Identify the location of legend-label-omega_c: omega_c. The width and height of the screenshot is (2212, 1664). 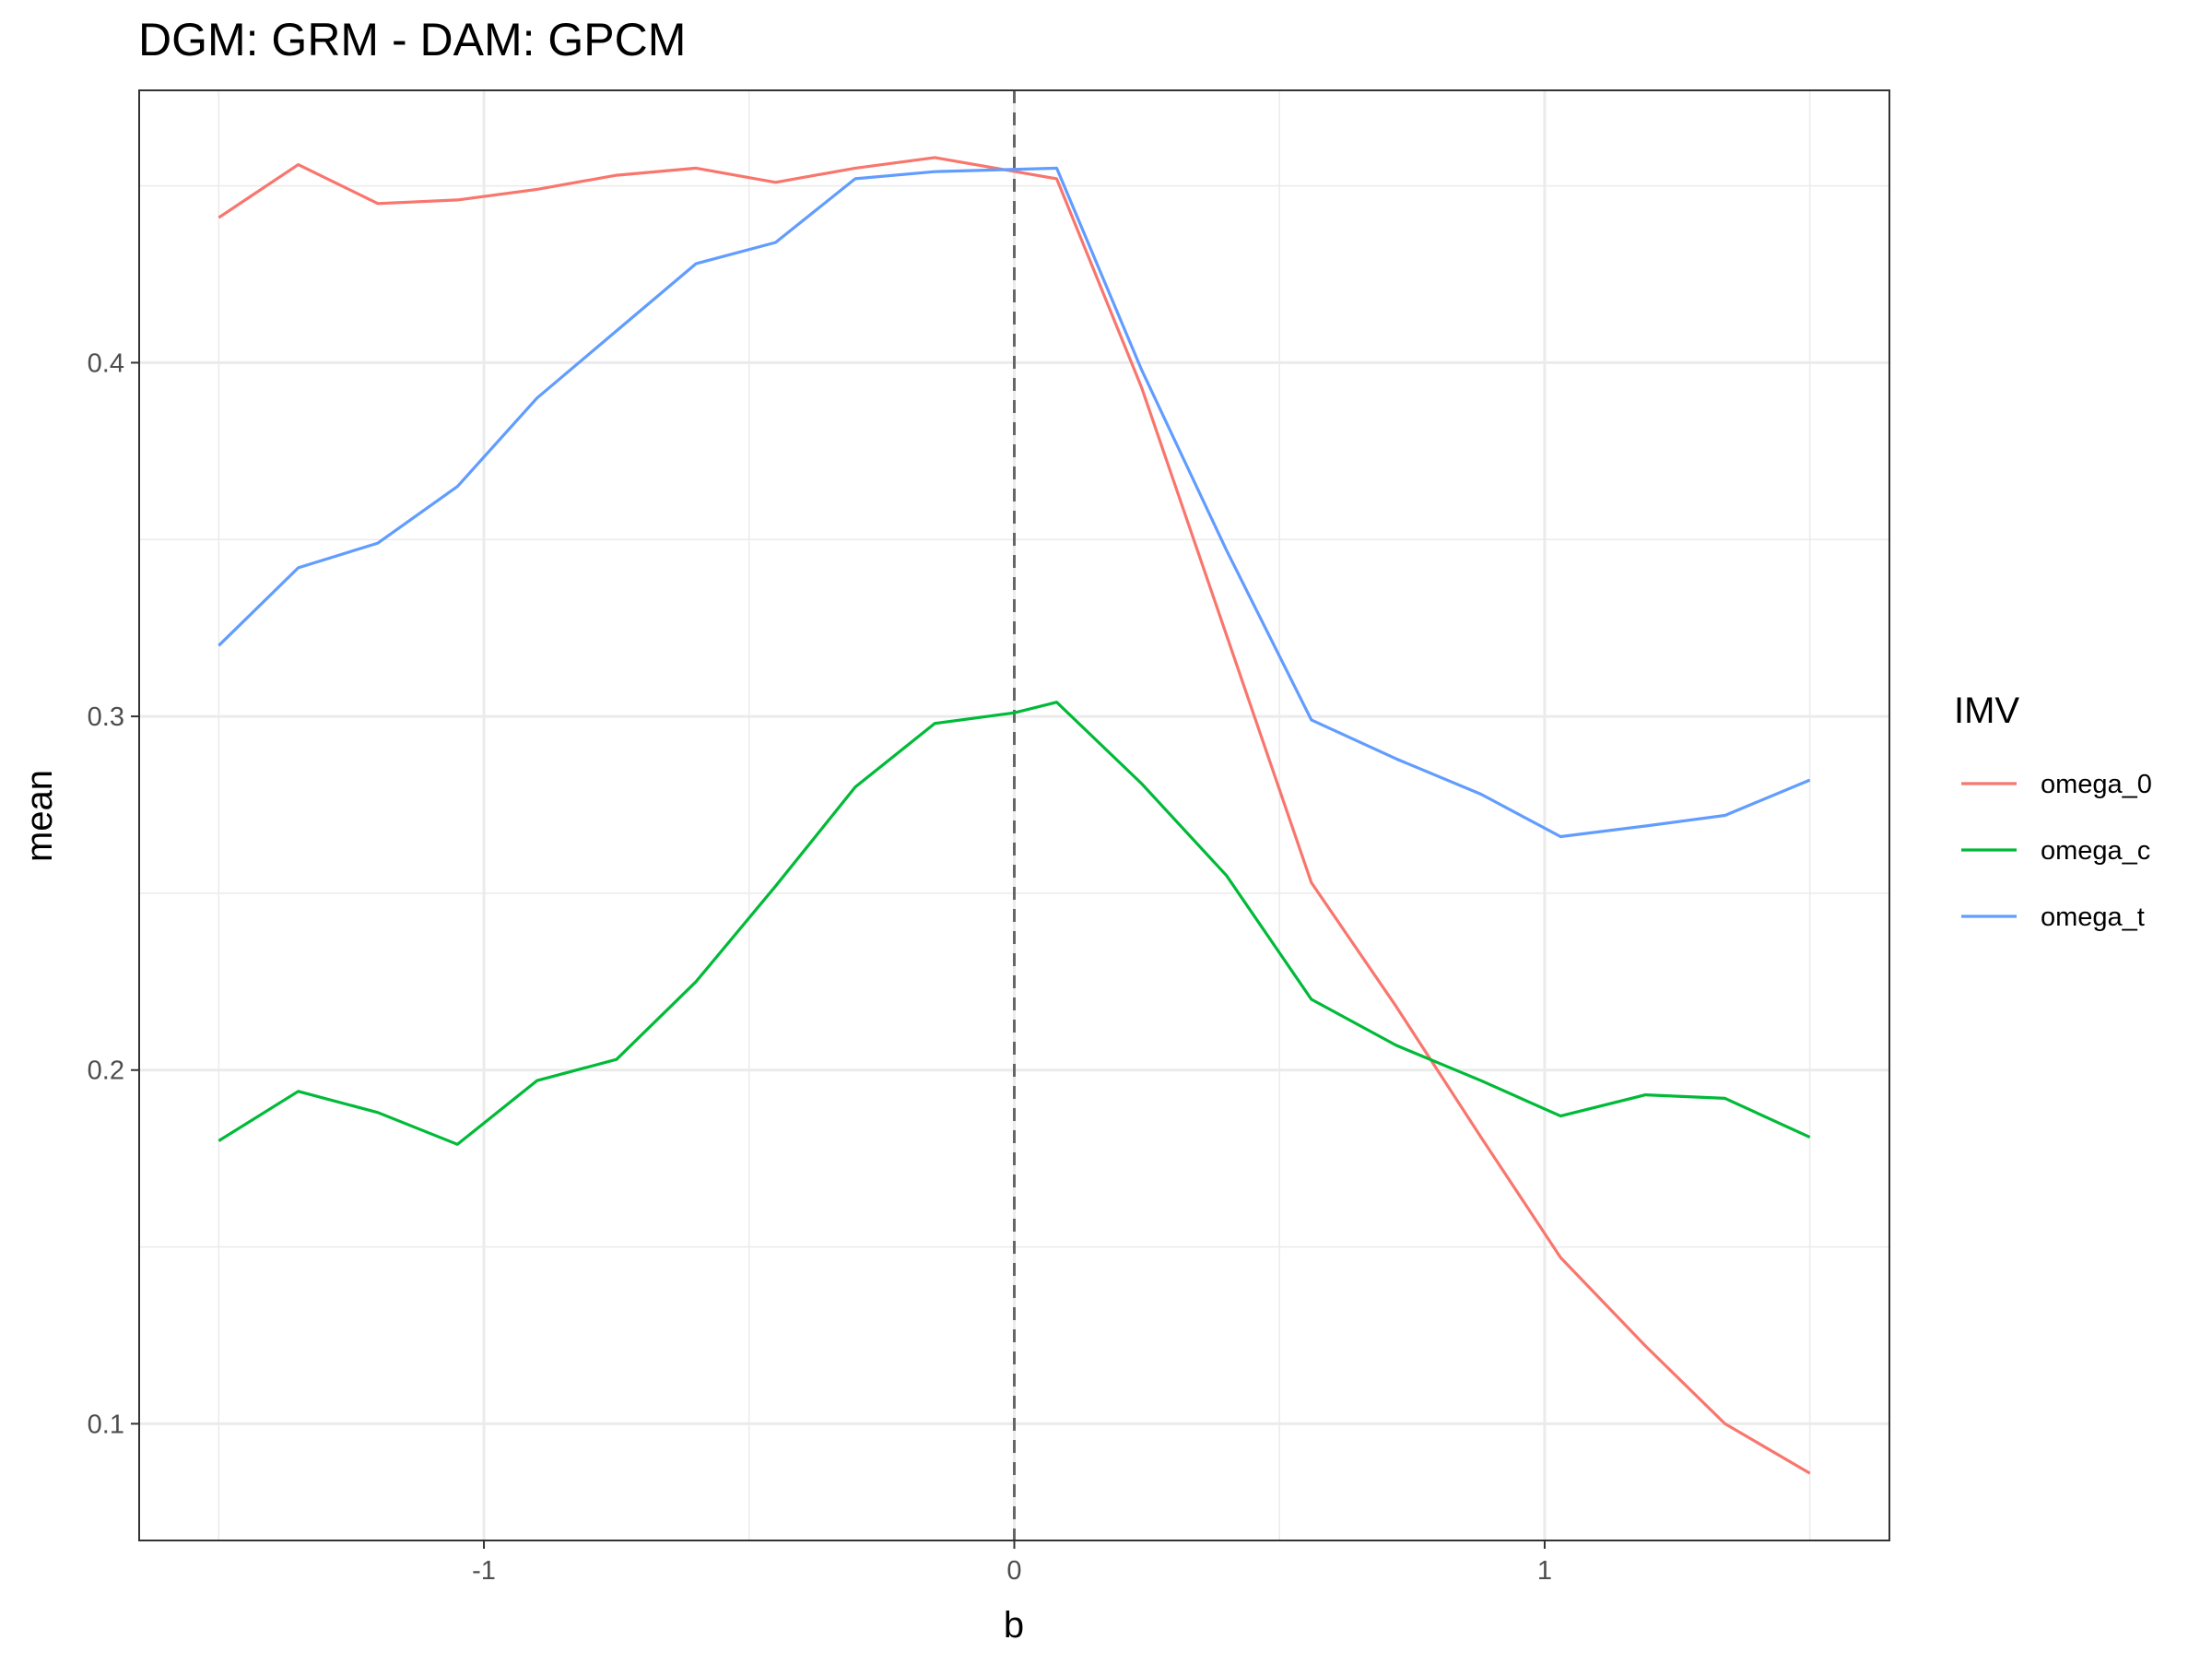
(2095, 851).